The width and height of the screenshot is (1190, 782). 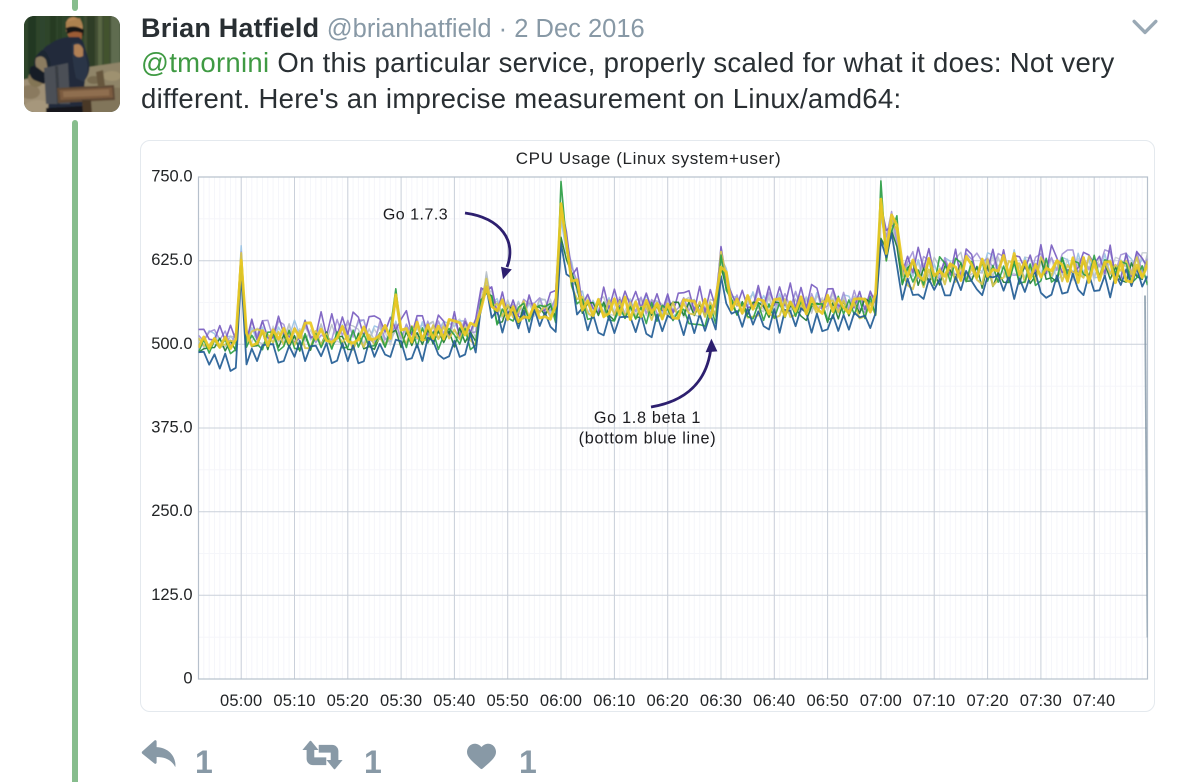 I want to click on svg-text: Go 1.7.3, so click(x=415, y=215).